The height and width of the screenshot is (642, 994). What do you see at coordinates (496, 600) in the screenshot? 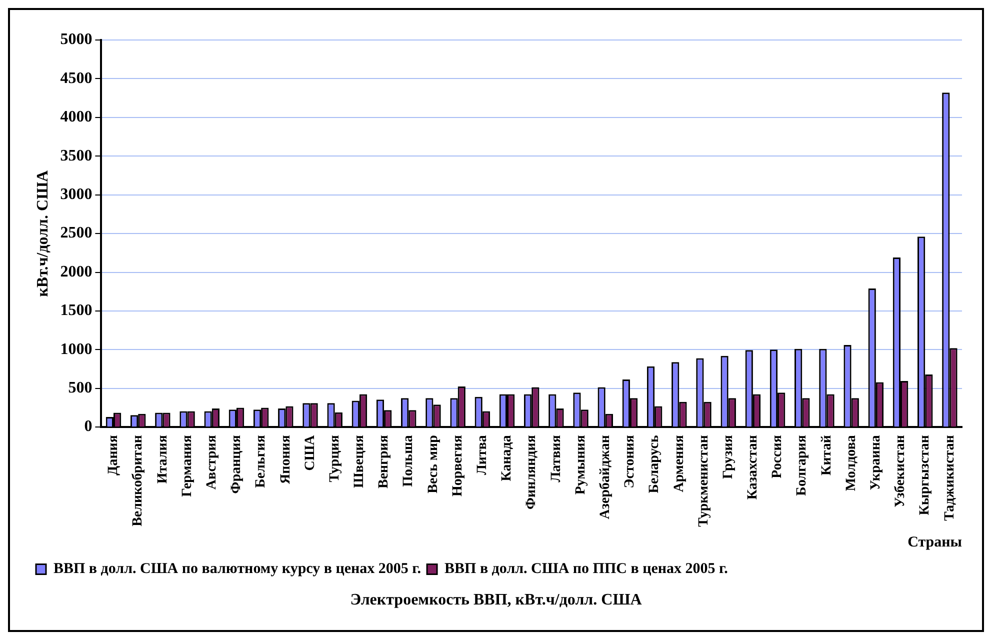
I see `text: Электроемкость ВВП, кВт.ч/долл. США` at bounding box center [496, 600].